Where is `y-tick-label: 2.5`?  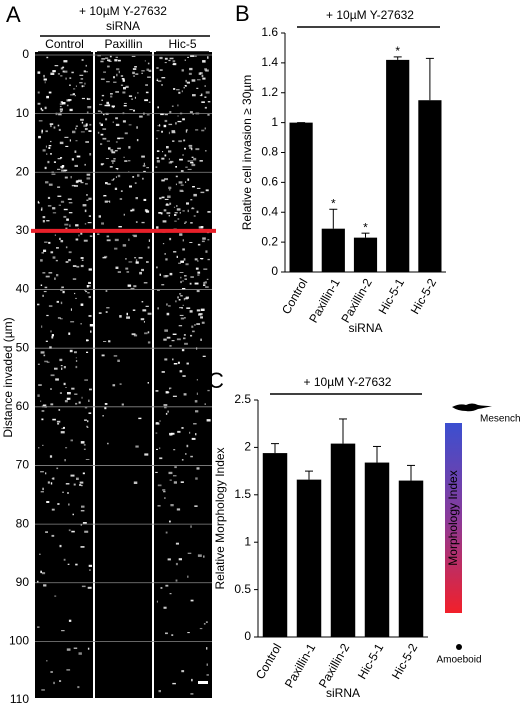 y-tick-label: 2.5 is located at coordinates (242, 399).